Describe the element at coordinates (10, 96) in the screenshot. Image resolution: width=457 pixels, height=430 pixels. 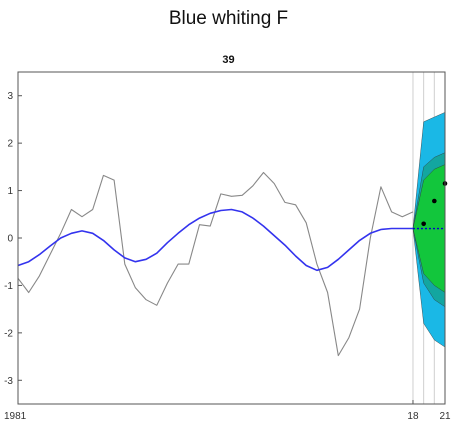
I see `y-tick-label-3: 3` at that location.